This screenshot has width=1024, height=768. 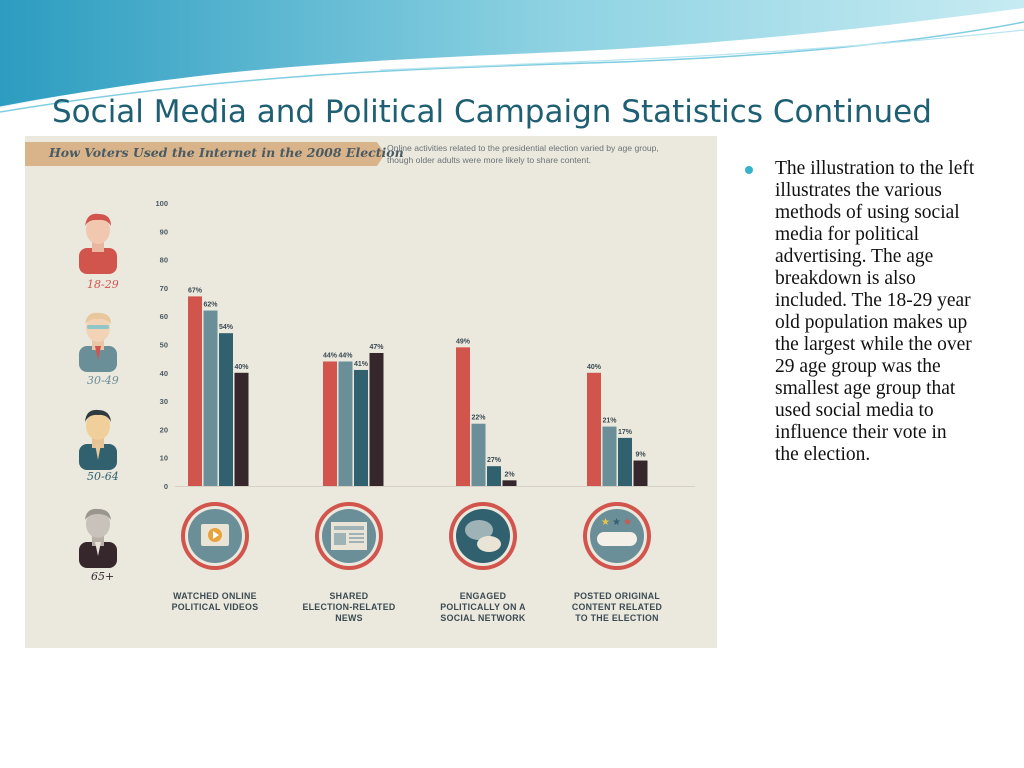 What do you see at coordinates (215, 596) in the screenshot?
I see `category-label-line: WATCHED ONLINE` at bounding box center [215, 596].